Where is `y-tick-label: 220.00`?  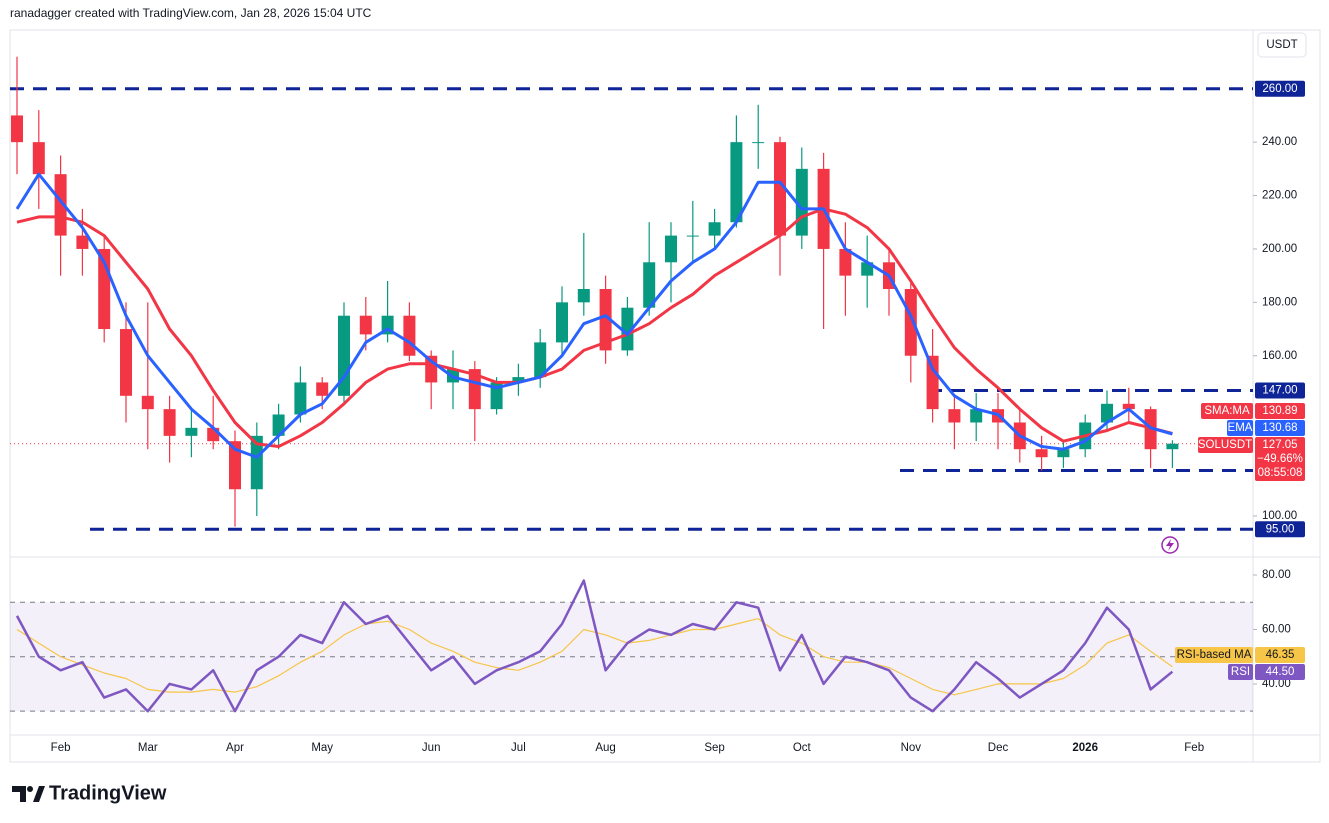
y-tick-label: 220.00 is located at coordinates (1279, 196).